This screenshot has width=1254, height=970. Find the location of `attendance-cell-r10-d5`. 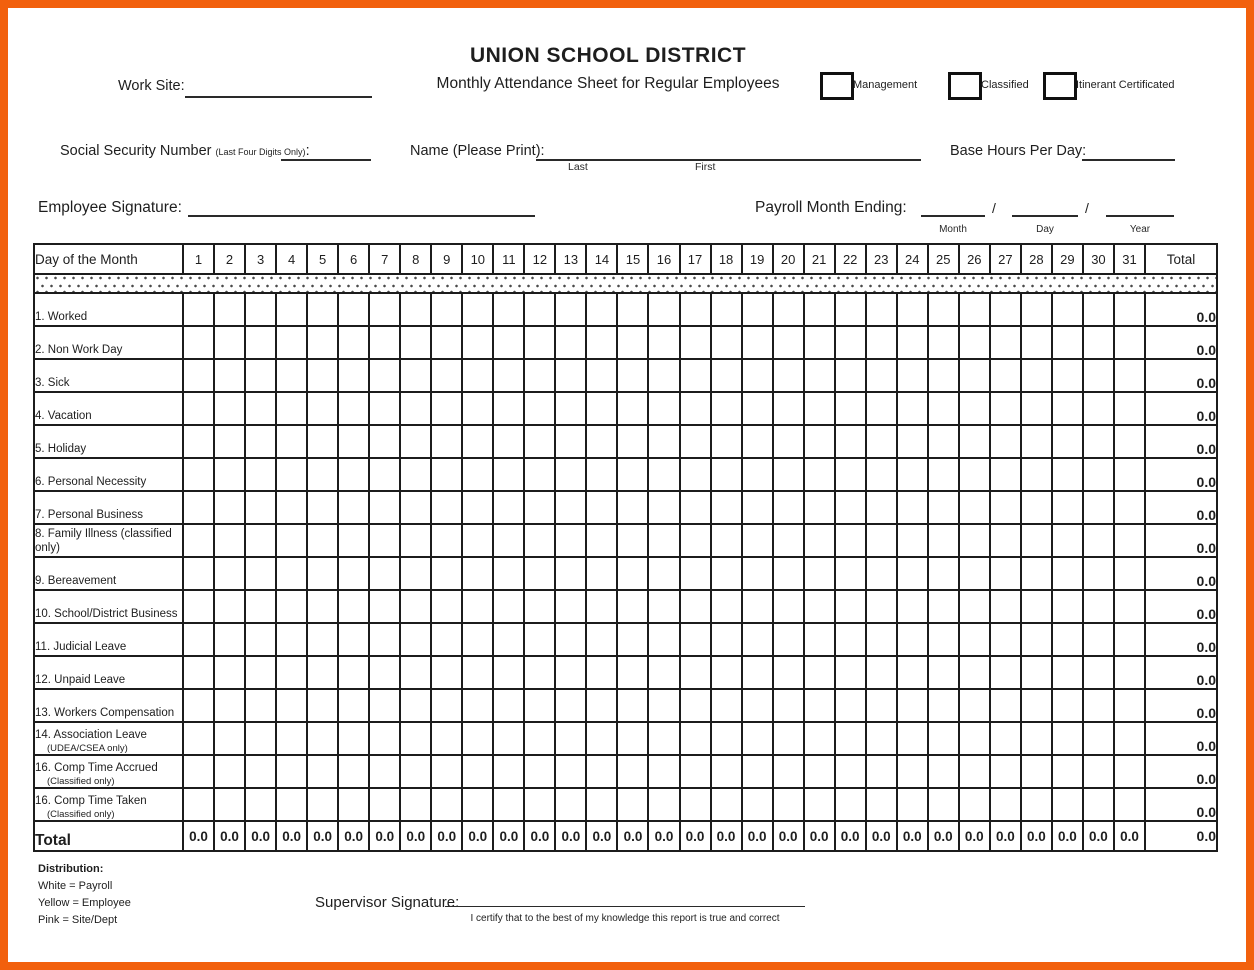

attendance-cell-r10-d5 is located at coordinates (323, 606).